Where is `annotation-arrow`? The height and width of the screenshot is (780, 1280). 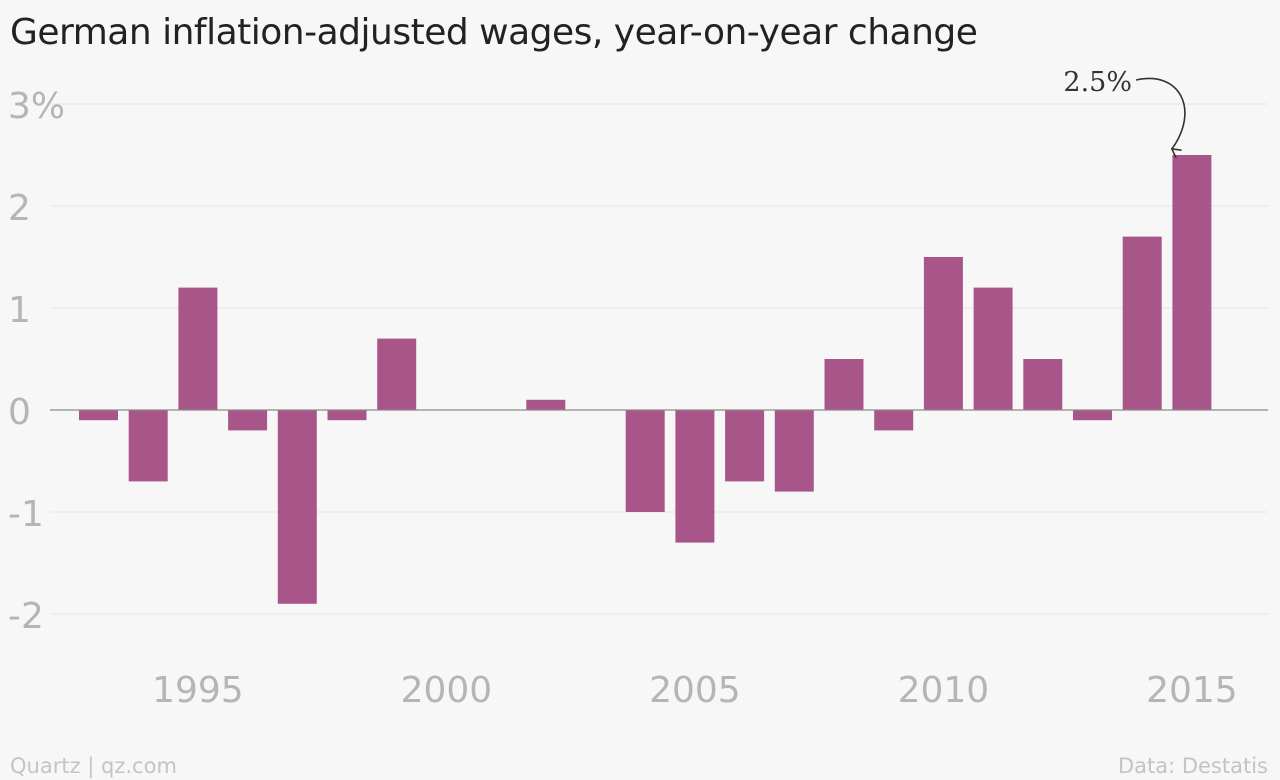
annotation-arrow is located at coordinates (1160, 113).